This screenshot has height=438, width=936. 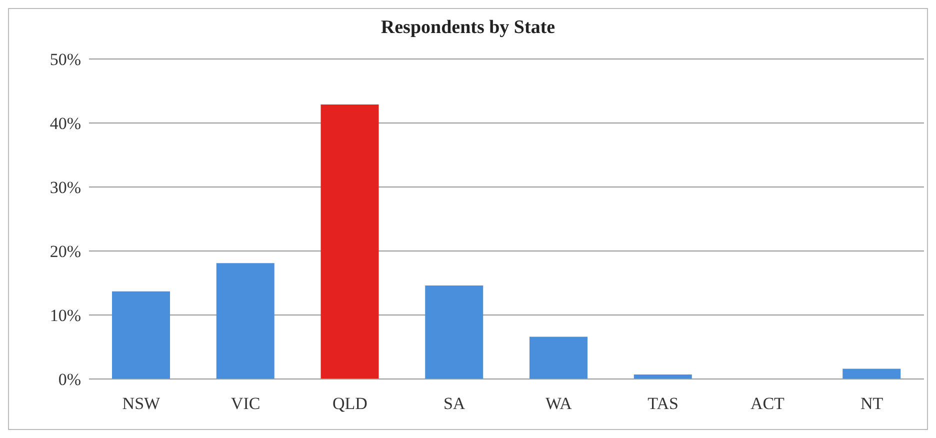 I want to click on x-tick-label: SA, so click(x=454, y=404).